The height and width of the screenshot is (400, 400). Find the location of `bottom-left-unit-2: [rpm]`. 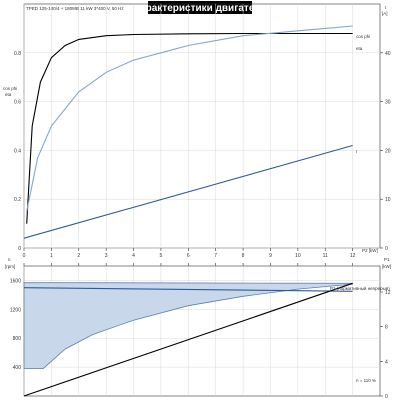

bottom-left-unit-2: [rpm] is located at coordinates (10, 266).